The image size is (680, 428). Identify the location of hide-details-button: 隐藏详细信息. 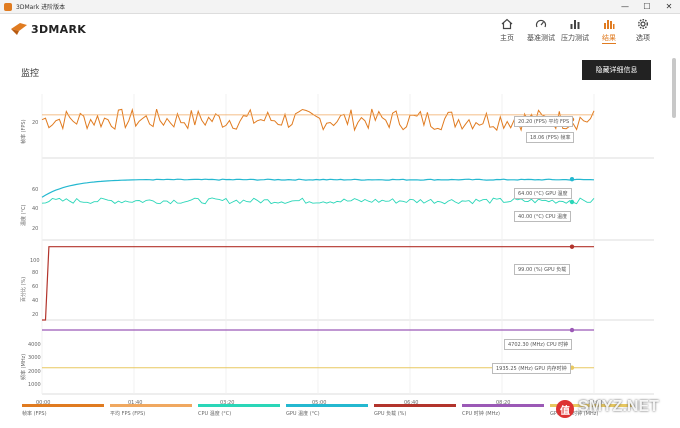
(616, 70).